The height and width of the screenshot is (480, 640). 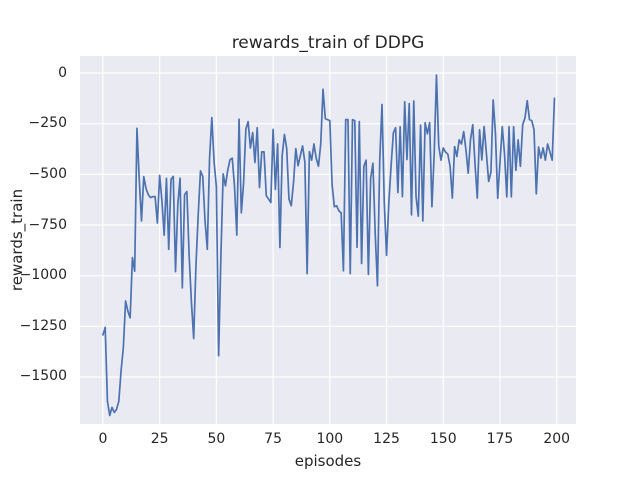 I want to click on y-tick-label: −1000, so click(x=43, y=275).